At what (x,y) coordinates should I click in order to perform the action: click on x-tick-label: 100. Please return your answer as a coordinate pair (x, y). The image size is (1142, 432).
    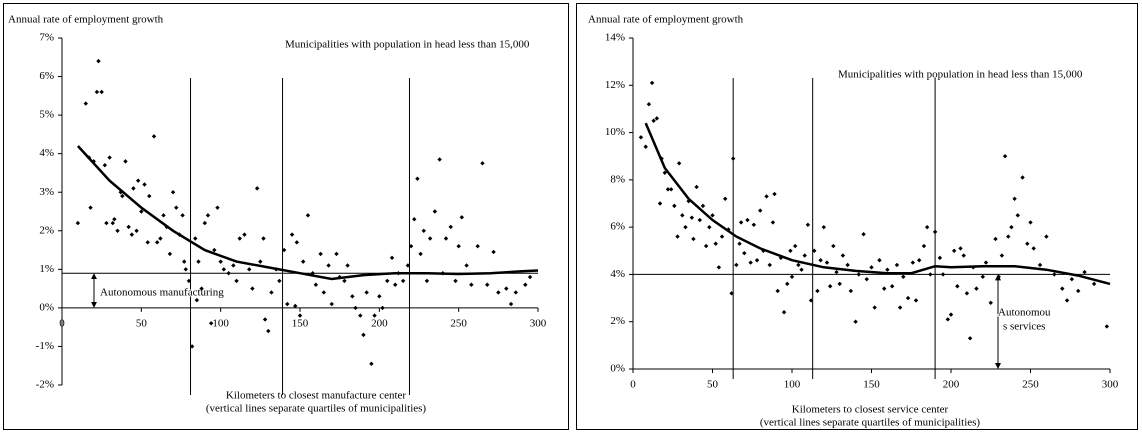
    Looking at the image, I should click on (220, 323).